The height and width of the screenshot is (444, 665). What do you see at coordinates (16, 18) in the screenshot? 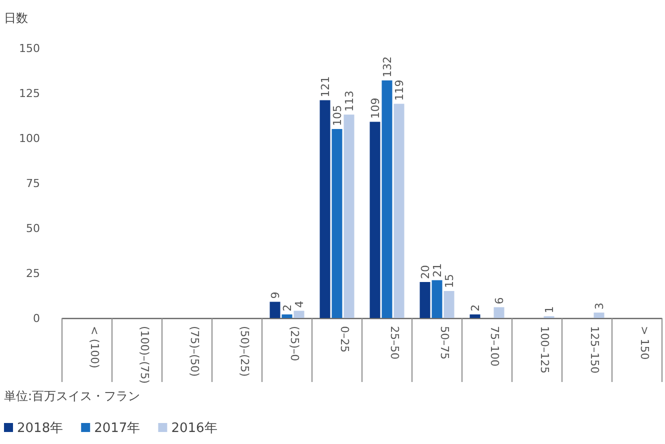
I see `y-axis-title: 日数` at bounding box center [16, 18].